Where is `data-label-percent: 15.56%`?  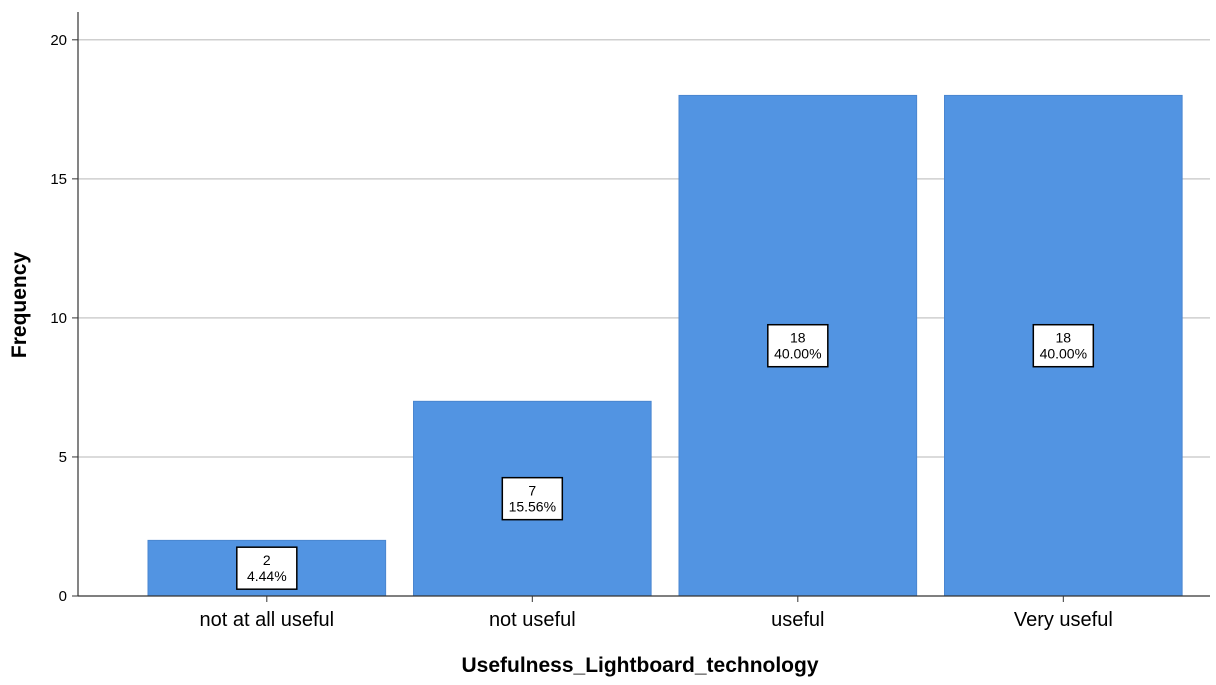
data-label-percent: 15.56% is located at coordinates (532, 507).